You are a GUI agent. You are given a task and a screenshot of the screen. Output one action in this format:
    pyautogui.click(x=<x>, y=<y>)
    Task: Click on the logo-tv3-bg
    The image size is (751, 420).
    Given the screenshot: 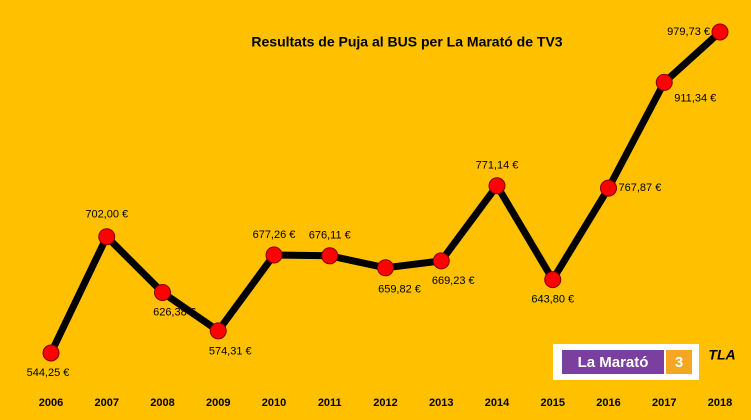 What is the action you would take?
    pyautogui.click(x=679, y=362)
    